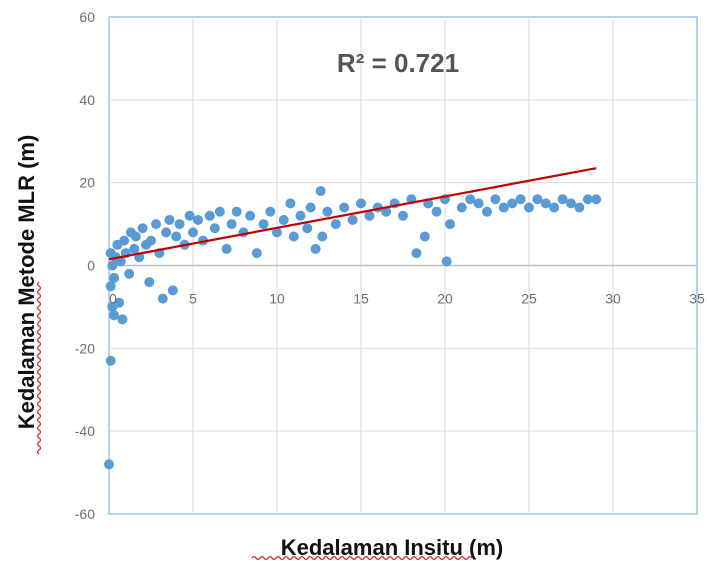  What do you see at coordinates (529, 299) in the screenshot?
I see `x-tick-label-25: 25` at bounding box center [529, 299].